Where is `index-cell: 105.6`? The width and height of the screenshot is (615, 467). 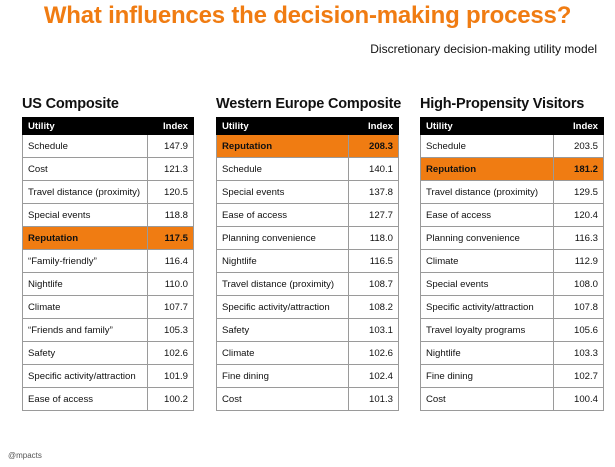 index-cell: 105.6 is located at coordinates (578, 330).